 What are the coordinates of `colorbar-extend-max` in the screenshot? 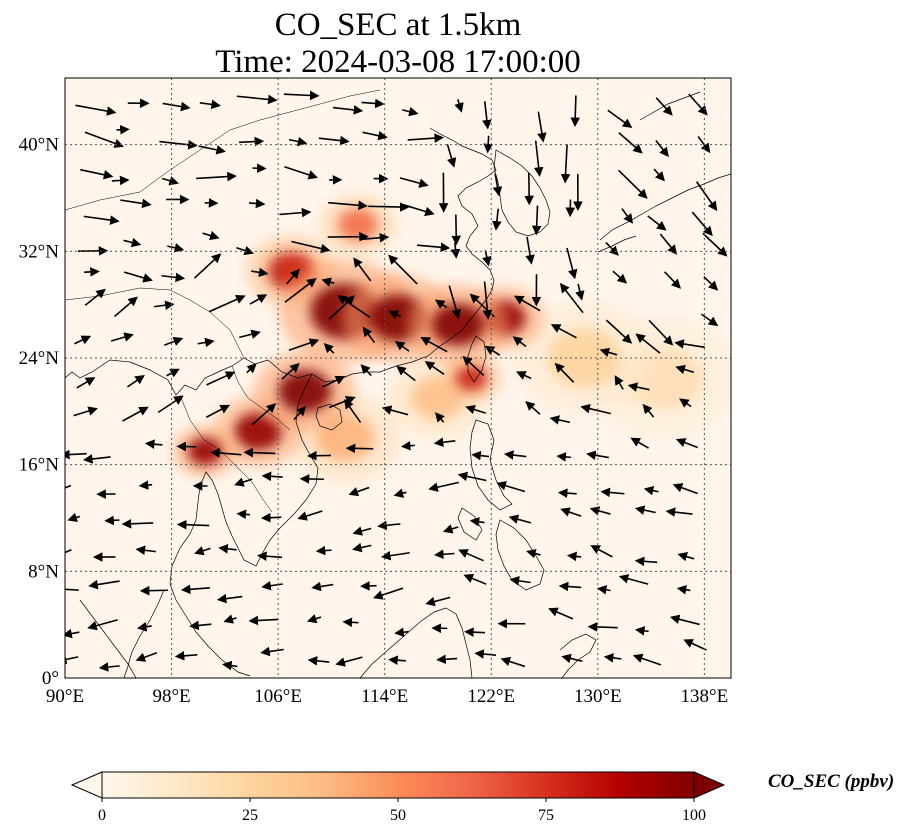 It's located at (709, 785).